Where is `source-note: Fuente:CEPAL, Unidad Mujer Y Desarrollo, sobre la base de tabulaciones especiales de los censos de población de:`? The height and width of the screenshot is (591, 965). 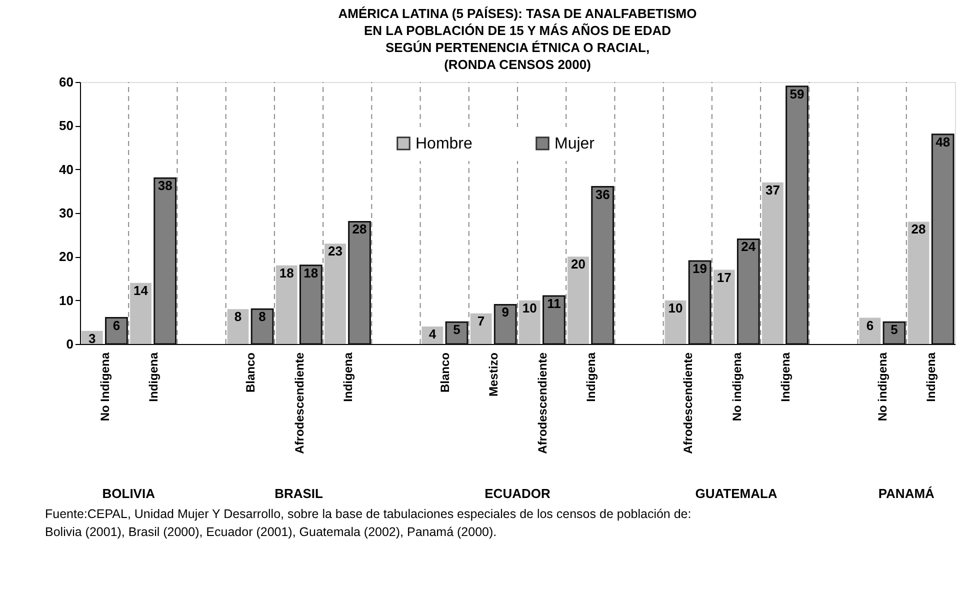 source-note: Fuente:CEPAL, Unidad Mujer Y Desarrollo, sobre la base de tabulaciones especiales de los censos de población de: is located at coordinates (368, 514).